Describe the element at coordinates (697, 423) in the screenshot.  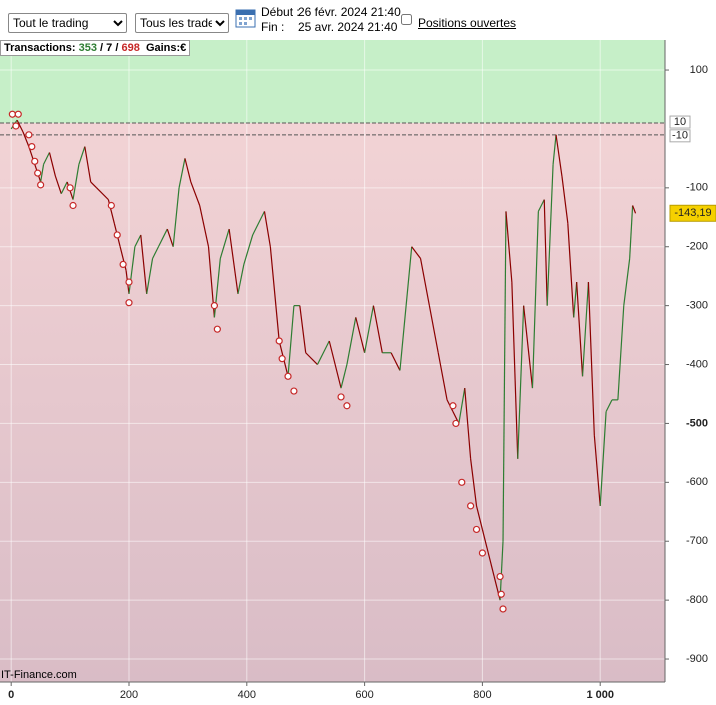
I see `y-tick-label: -500` at that location.